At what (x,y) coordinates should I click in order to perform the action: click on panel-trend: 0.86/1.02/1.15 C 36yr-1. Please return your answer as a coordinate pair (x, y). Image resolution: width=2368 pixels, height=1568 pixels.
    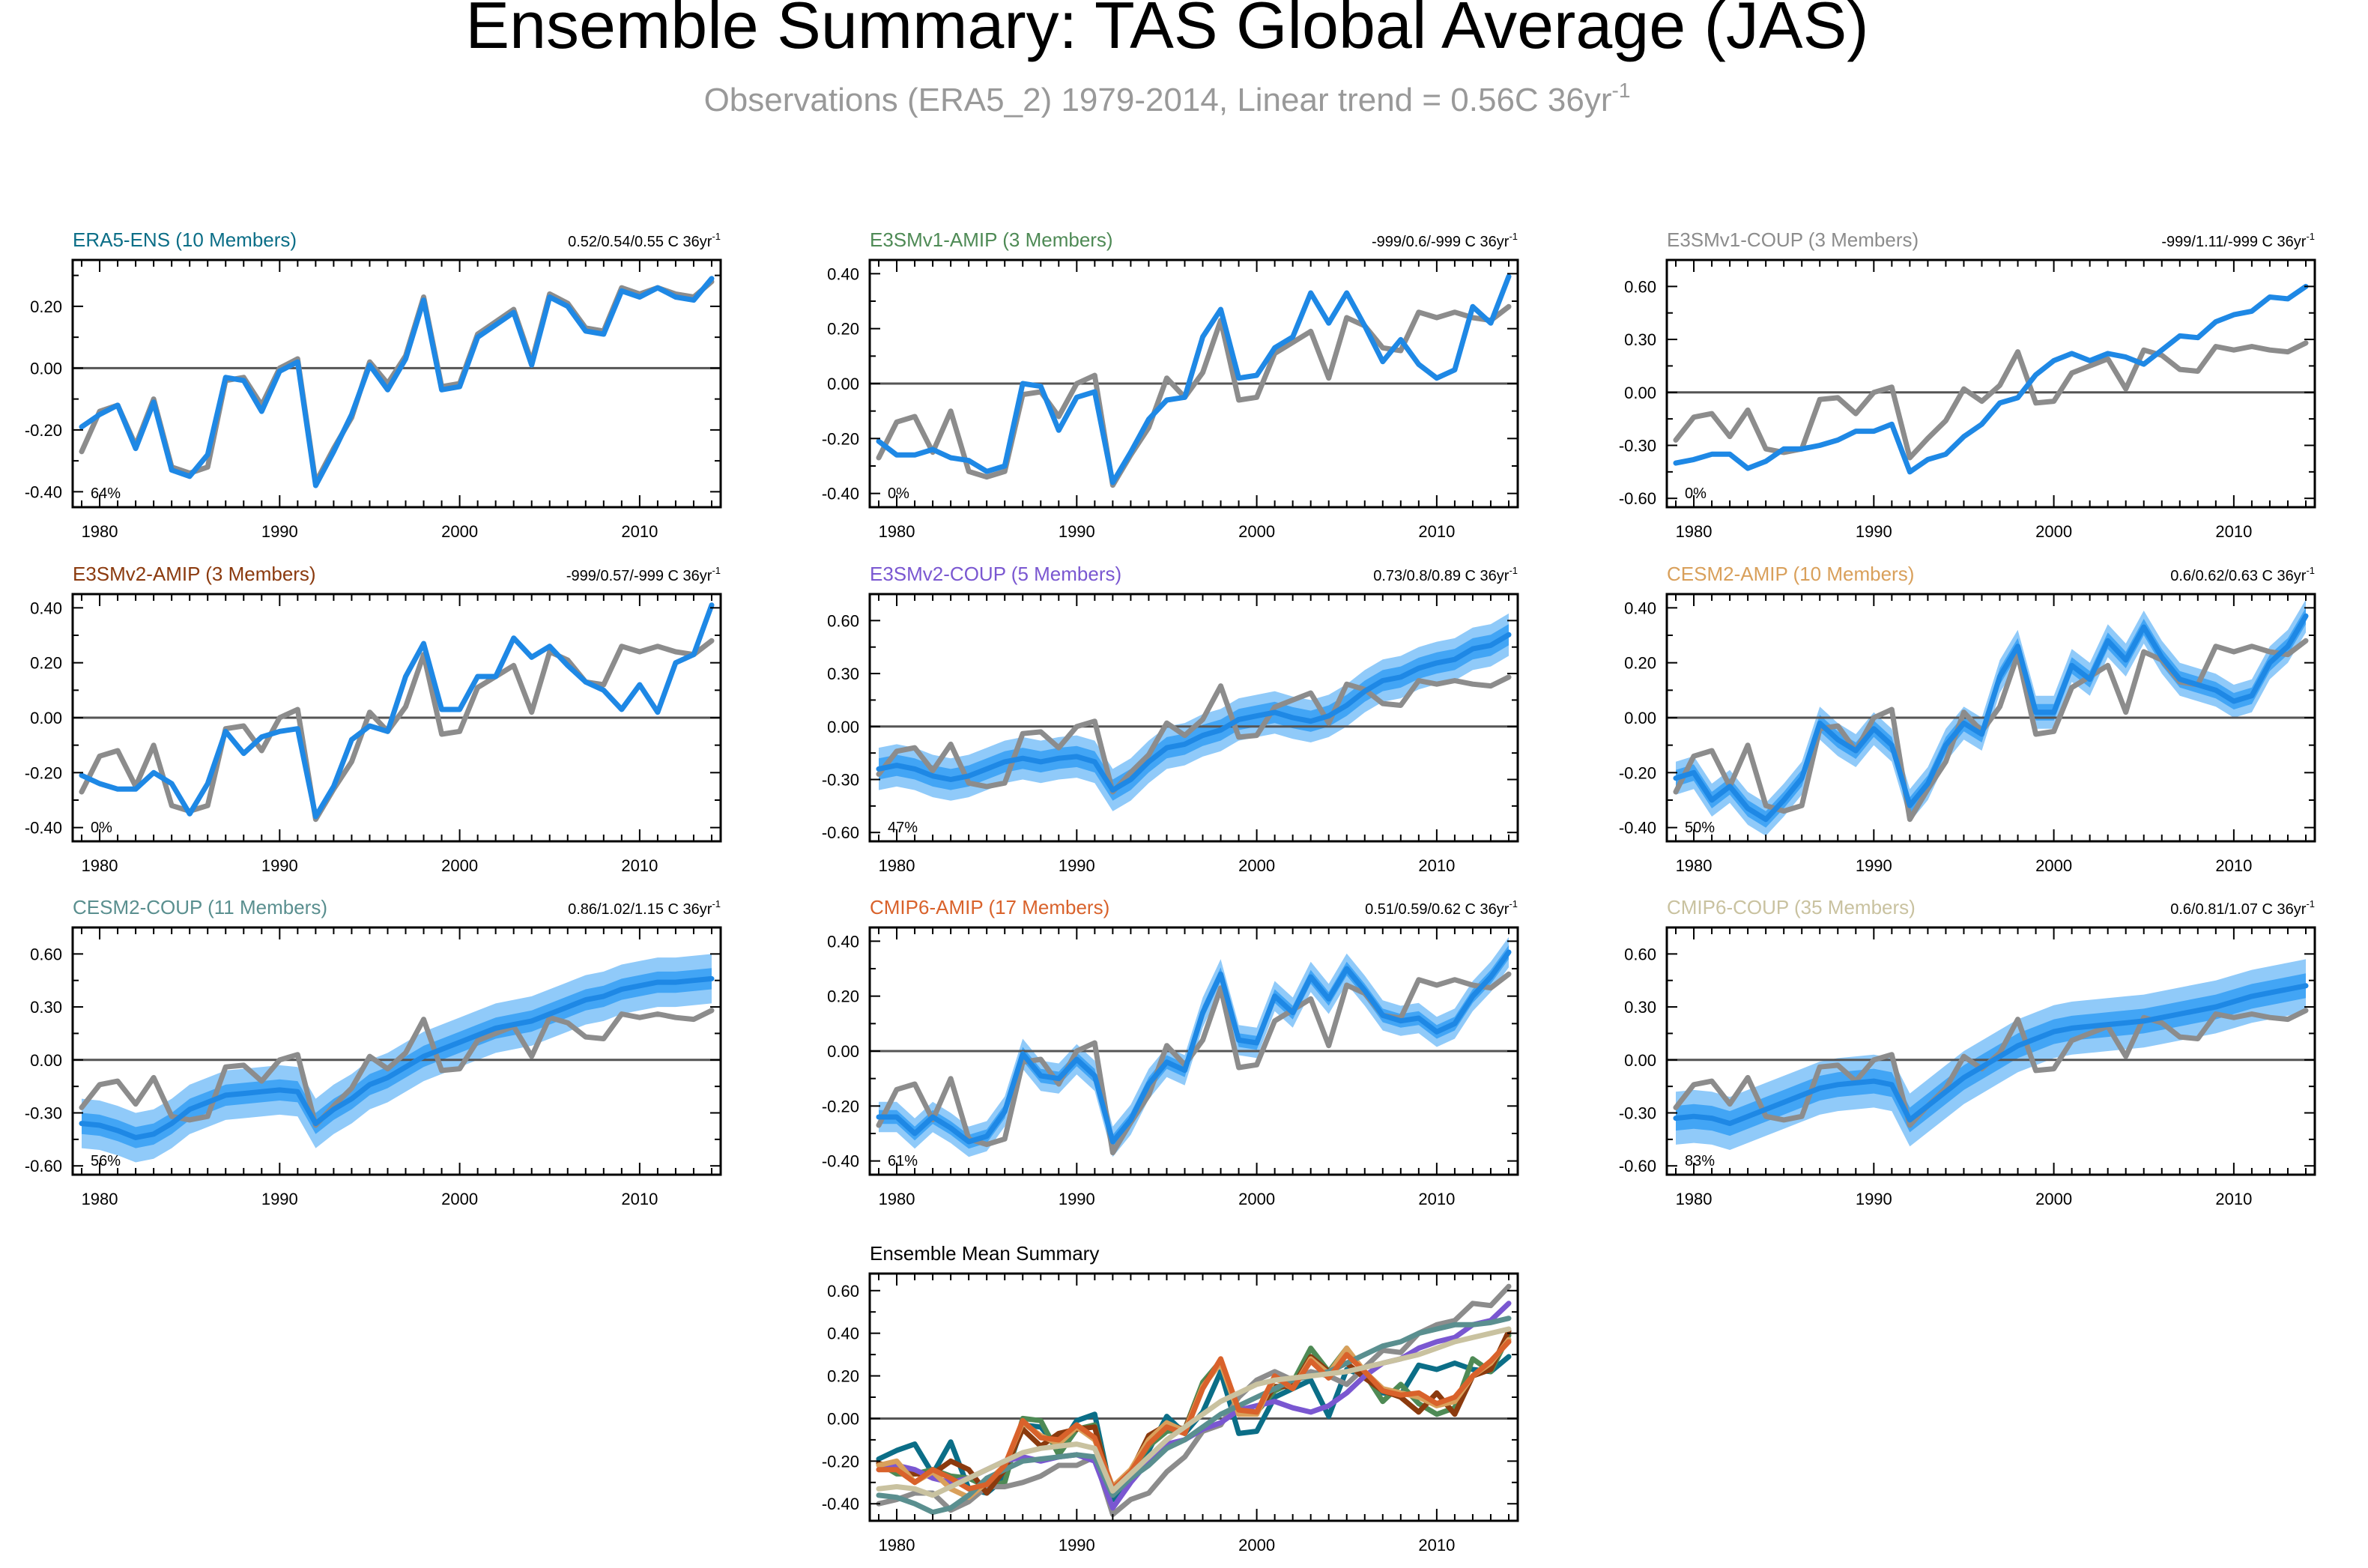
    Looking at the image, I should click on (645, 908).